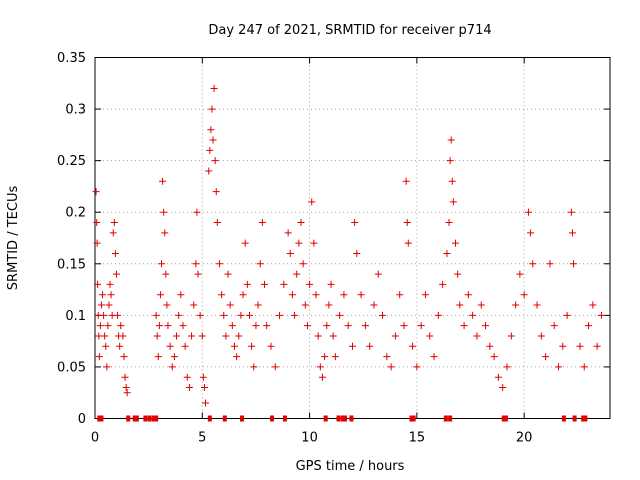  Describe the element at coordinates (75, 213) in the screenshot. I see `y-tick-label: 0.2` at that location.